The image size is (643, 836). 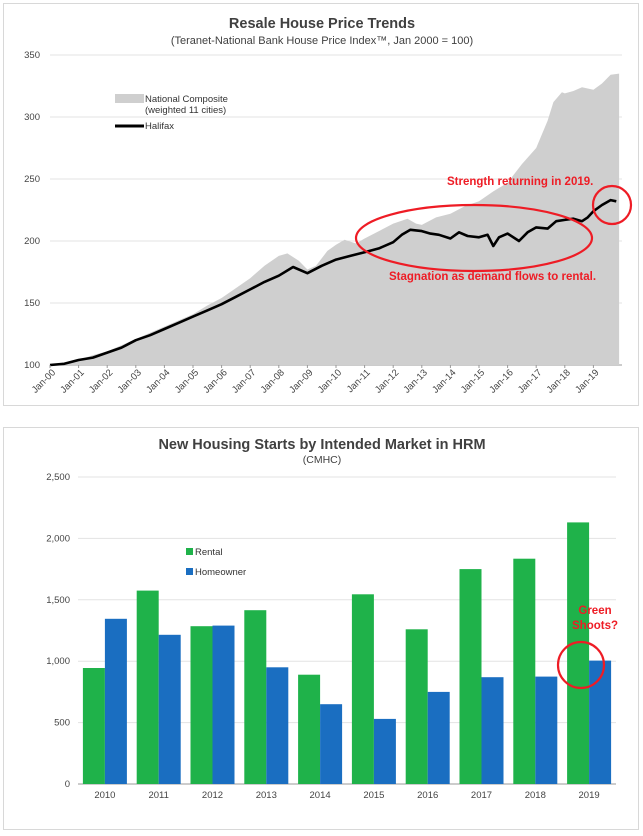 What do you see at coordinates (330, 381) in the screenshot?
I see `x-tick-label: Jan-10` at bounding box center [330, 381].